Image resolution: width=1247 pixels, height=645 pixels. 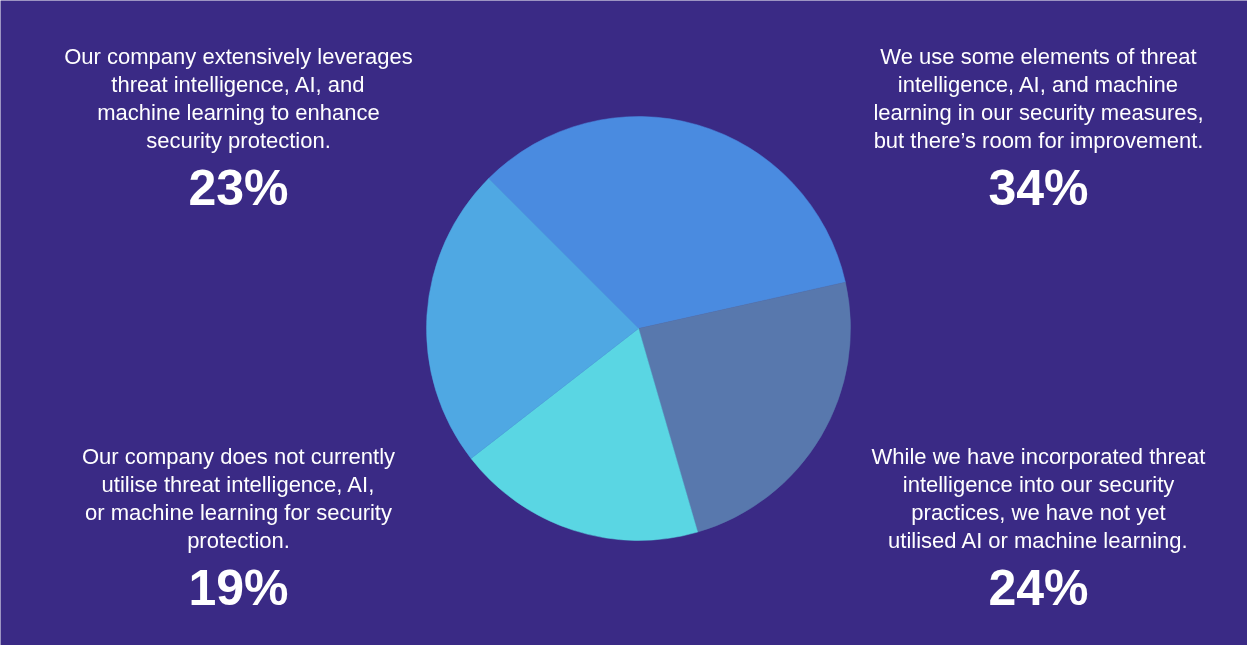 What do you see at coordinates (1038, 98) in the screenshot?
I see `slice-label: We use some elements of threat intelligence, AI, and machine learning in our security measures, but there’s room for improvement.` at bounding box center [1038, 98].